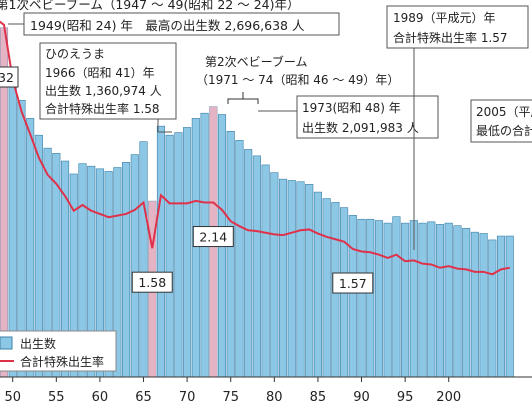 The height and width of the screenshot is (411, 532). What do you see at coordinates (6, 343) in the screenshot?
I see `legend-births-swatch` at bounding box center [6, 343].